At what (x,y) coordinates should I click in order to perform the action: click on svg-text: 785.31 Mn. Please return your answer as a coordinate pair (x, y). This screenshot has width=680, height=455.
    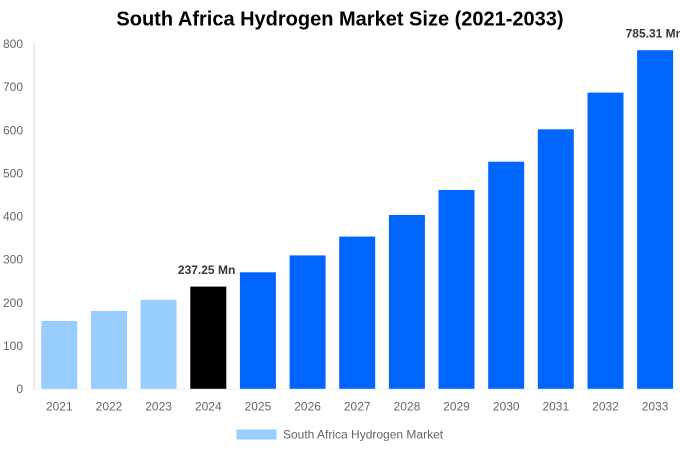
    Looking at the image, I should click on (653, 34).